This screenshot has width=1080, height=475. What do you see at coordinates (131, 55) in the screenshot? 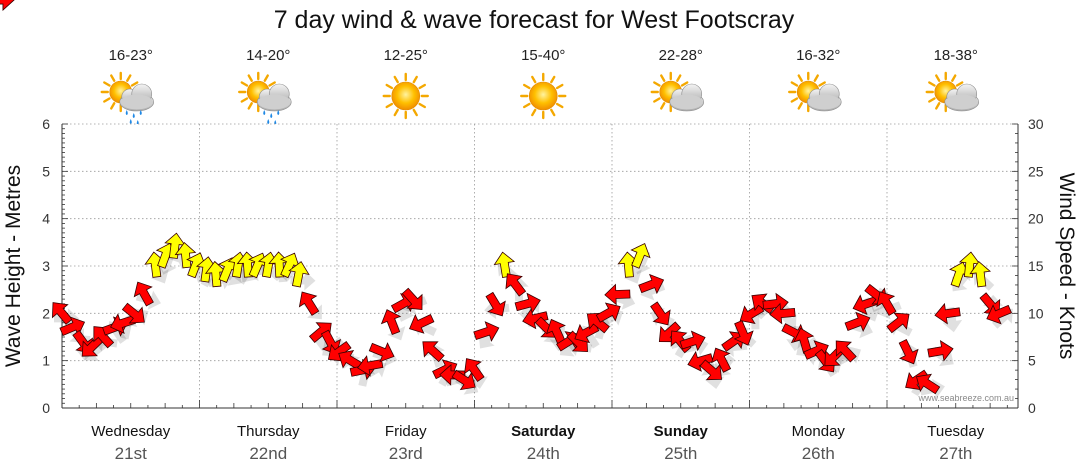
I see `day-temperature: 16-23°` at bounding box center [131, 55].